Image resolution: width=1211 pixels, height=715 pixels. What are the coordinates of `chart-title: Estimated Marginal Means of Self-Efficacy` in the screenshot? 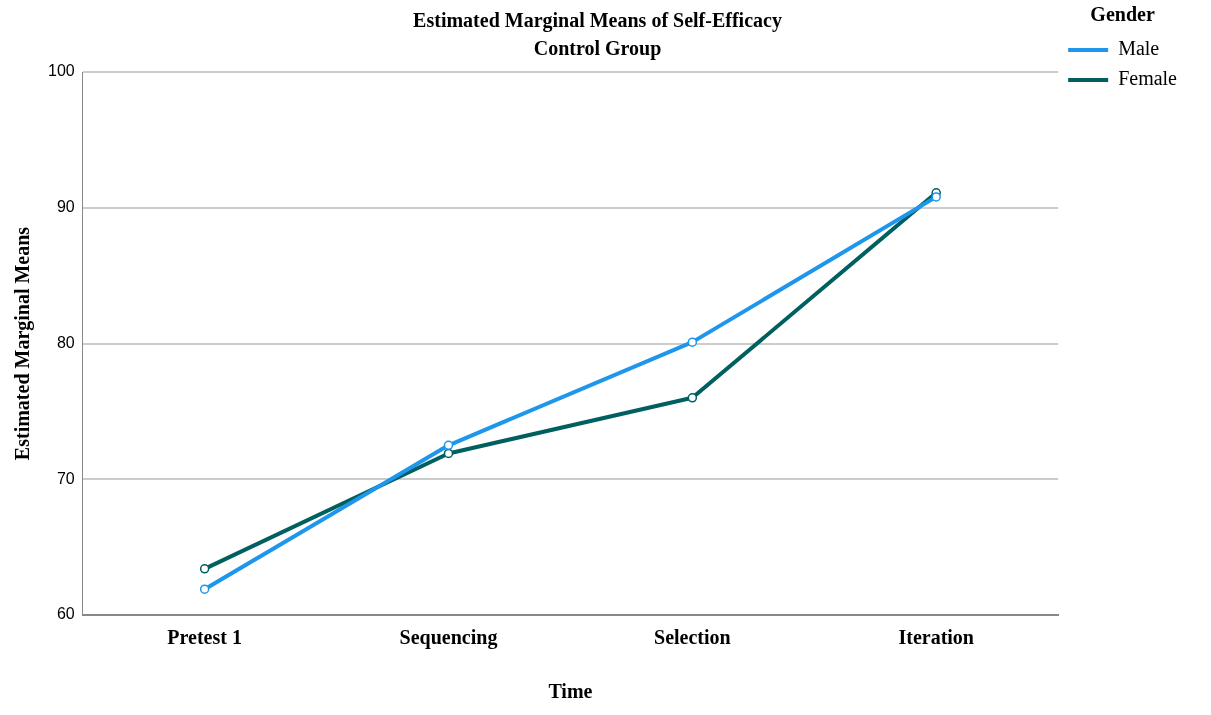 It's located at (597, 21).